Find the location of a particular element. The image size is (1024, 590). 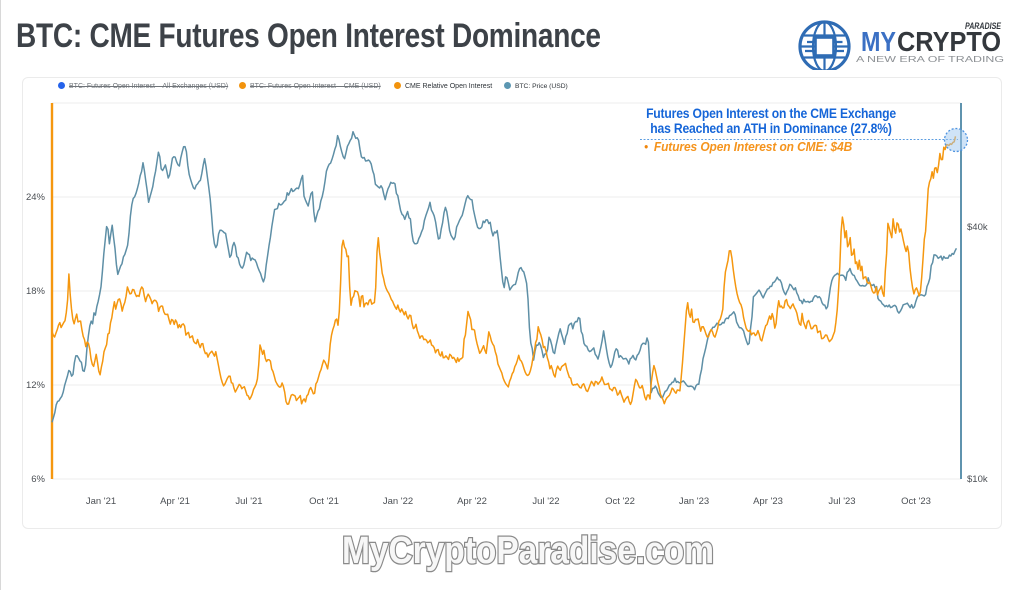

svg-text: Apr '21 is located at coordinates (175, 501).